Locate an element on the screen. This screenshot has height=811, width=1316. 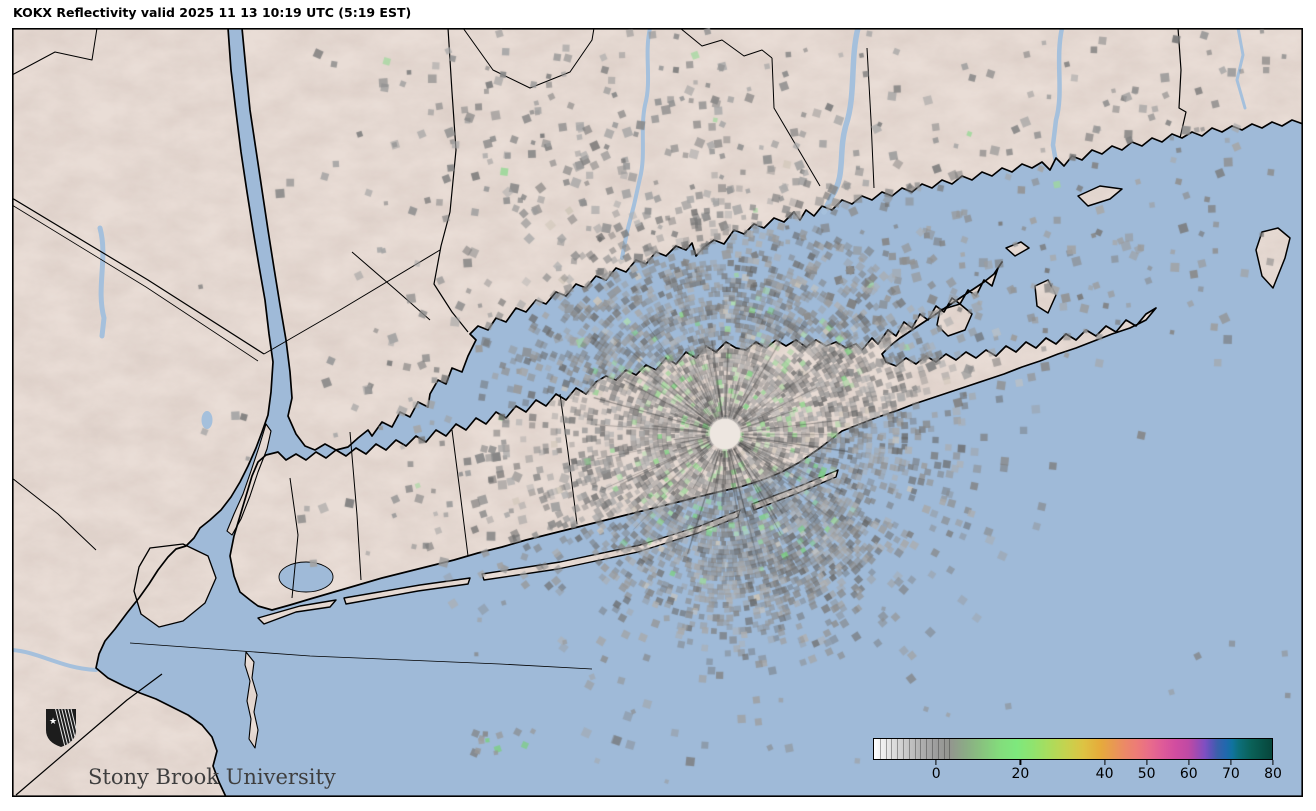
colorbar-tick-label: 80 is located at coordinates (1273, 774).